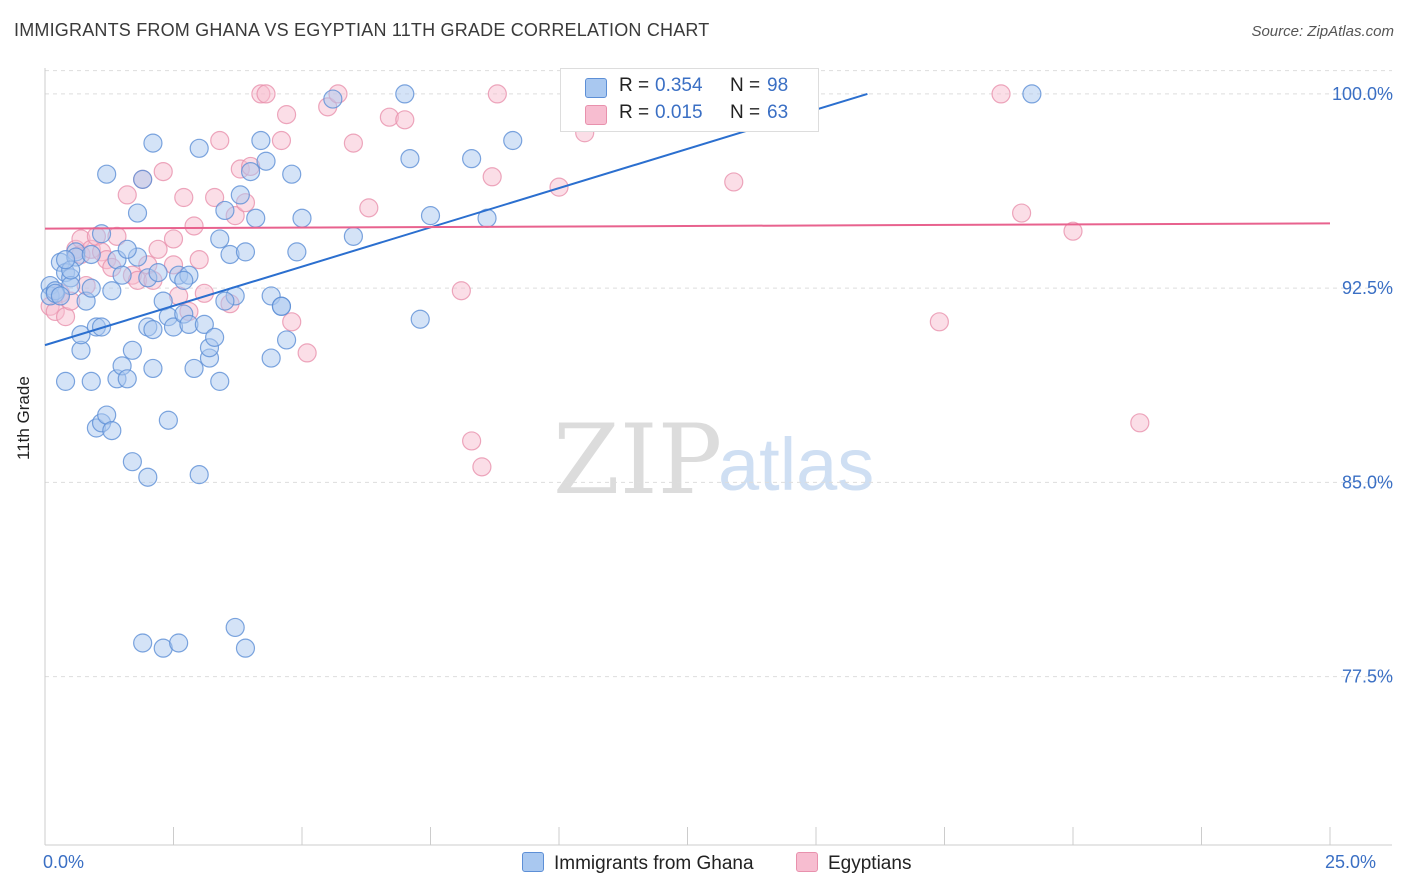  Describe the element at coordinates (687, 226) in the screenshot. I see `egyptians-trendline` at that location.